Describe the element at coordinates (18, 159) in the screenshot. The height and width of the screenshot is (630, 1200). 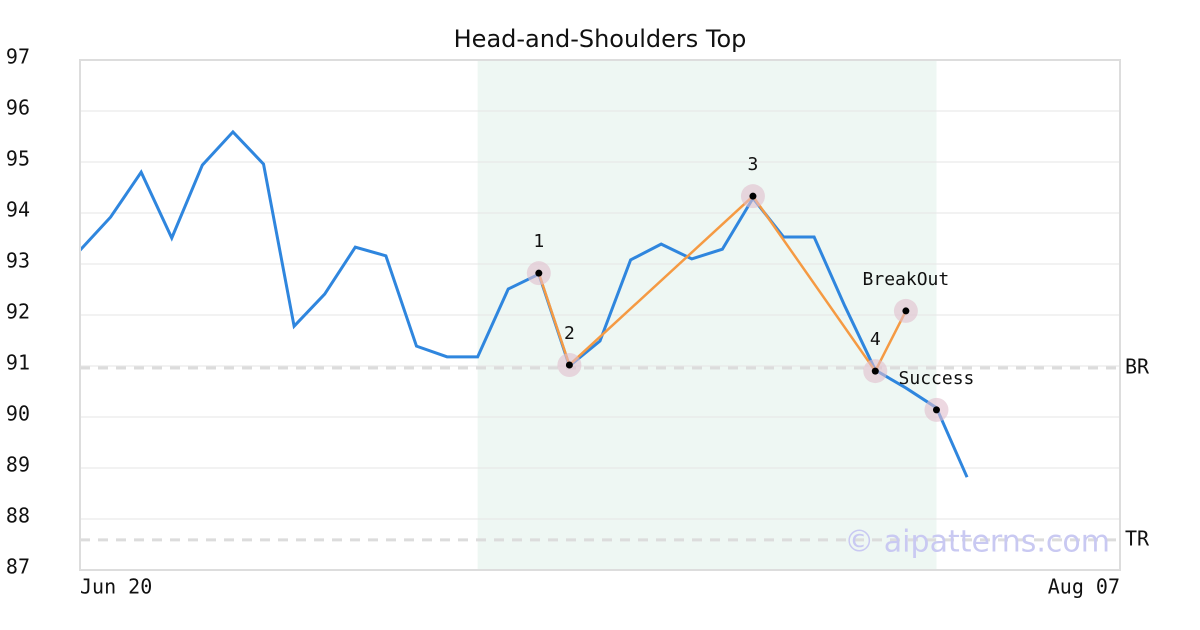
I see `y-tick-label: 95` at that location.